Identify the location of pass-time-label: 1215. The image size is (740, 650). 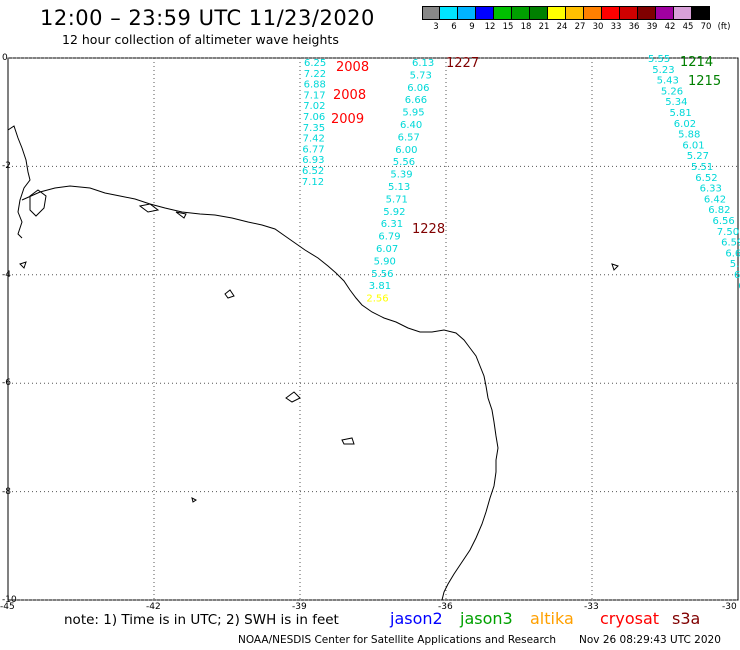
(704, 81).